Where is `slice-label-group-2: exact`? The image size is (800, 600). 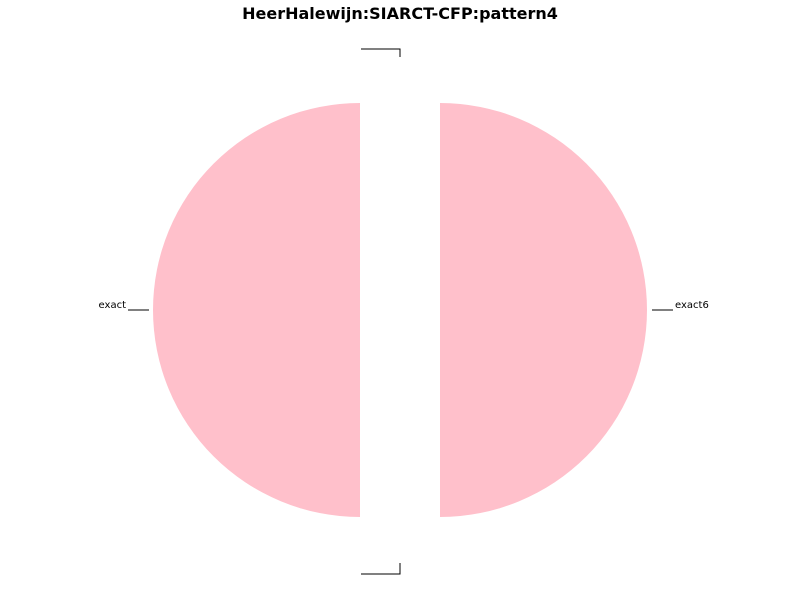 slice-label-group-2: exact is located at coordinates (124, 305).